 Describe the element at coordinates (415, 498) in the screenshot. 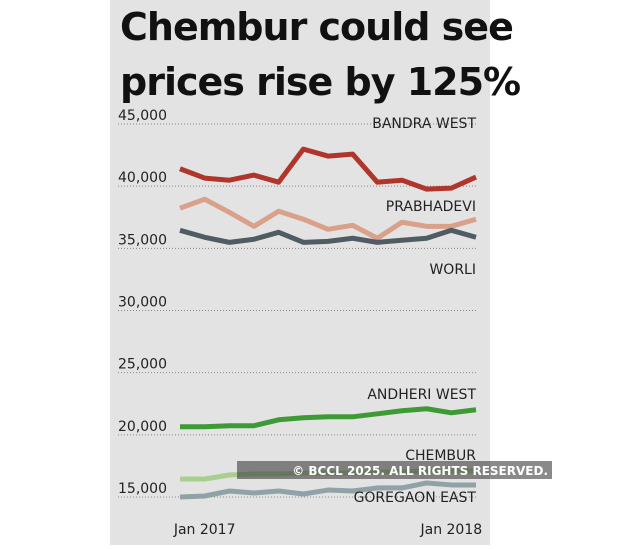

I see `series-label: GOREGAON EAST` at that location.